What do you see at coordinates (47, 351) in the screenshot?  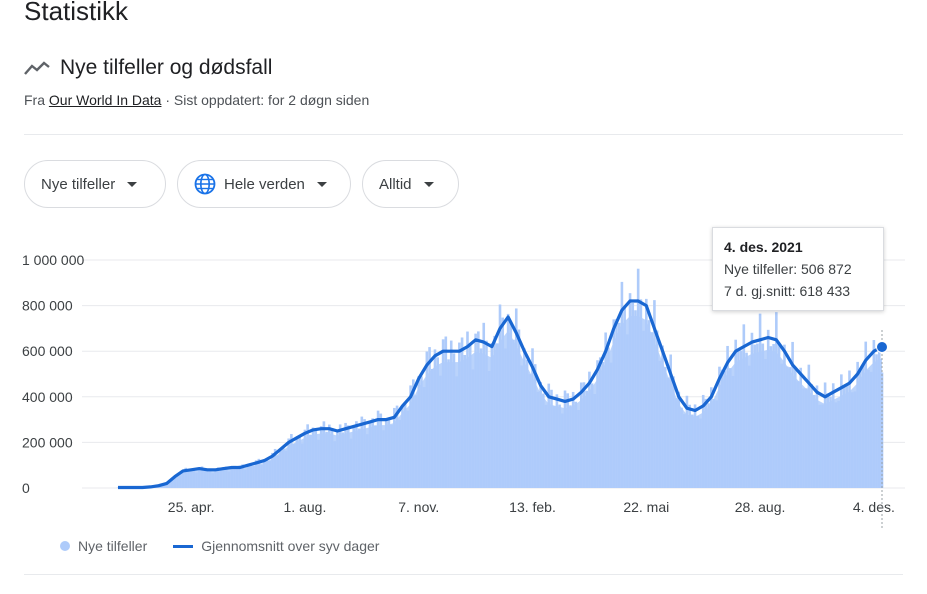 I see `y-tick-label: 600 000` at bounding box center [47, 351].